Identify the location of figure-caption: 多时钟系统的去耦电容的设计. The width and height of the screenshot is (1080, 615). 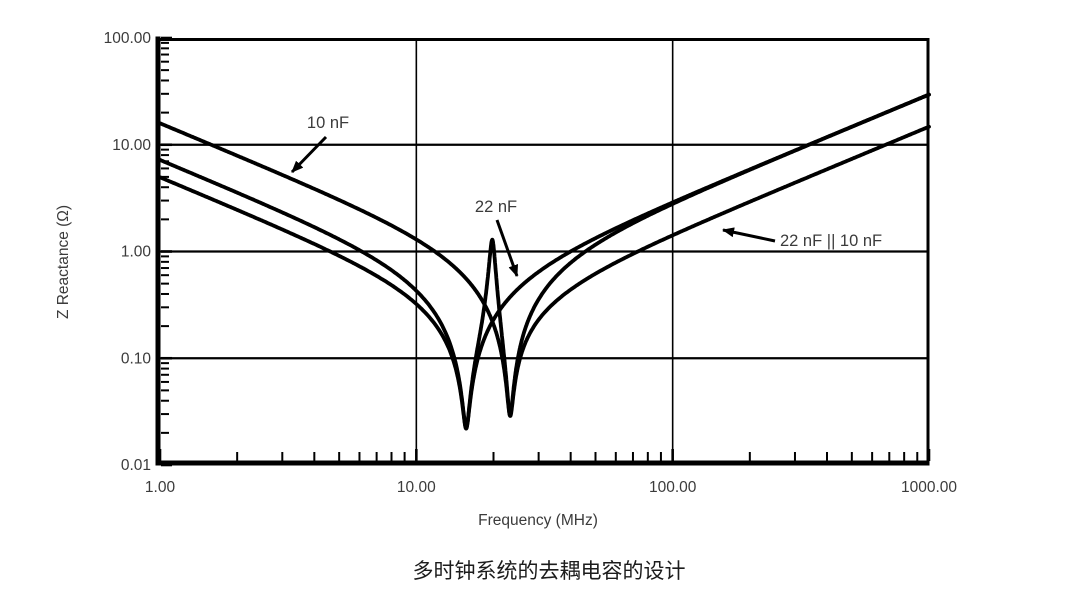
(549, 571).